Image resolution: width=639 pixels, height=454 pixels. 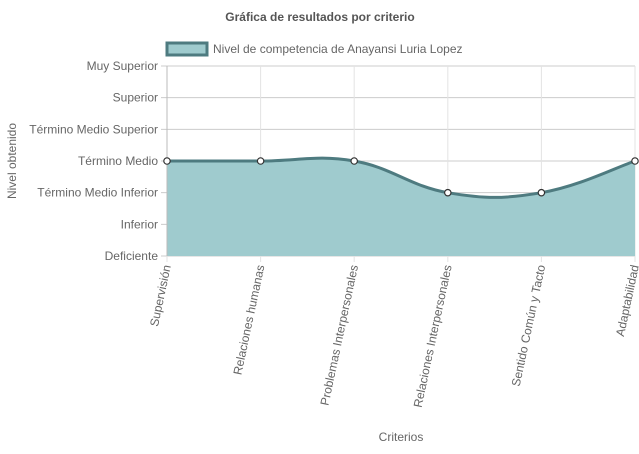 I want to click on x-tick-label: Problemas Interpersonales, so click(x=340, y=335).